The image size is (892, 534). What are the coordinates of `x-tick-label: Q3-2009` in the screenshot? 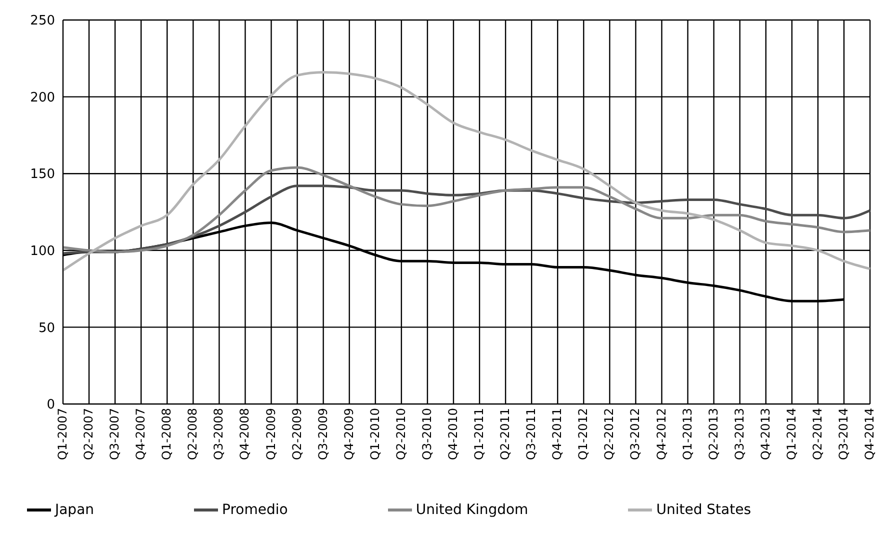 It's located at (323, 434).